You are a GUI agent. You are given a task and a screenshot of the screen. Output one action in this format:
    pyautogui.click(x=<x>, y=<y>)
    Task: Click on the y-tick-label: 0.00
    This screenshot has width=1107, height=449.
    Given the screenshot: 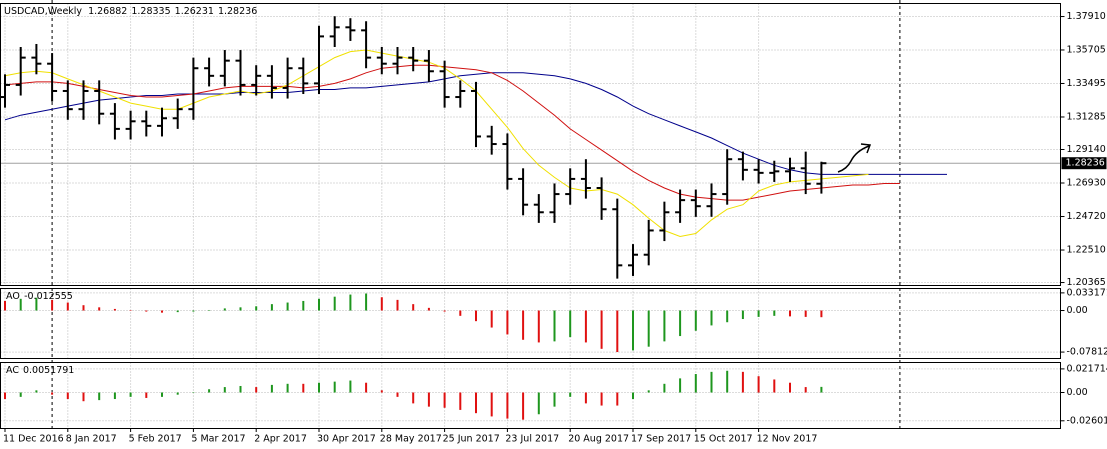 What is the action you would take?
    pyautogui.click(x=1077, y=310)
    